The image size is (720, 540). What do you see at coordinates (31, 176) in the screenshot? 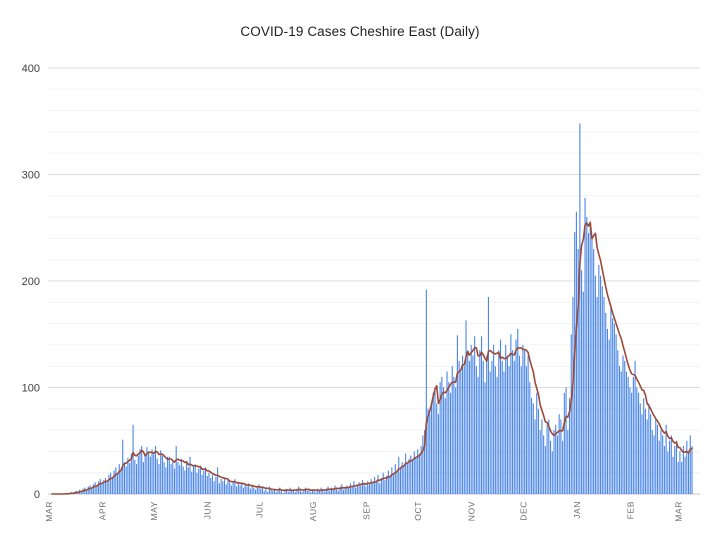
I see `y-tick-label: 300` at bounding box center [31, 176].